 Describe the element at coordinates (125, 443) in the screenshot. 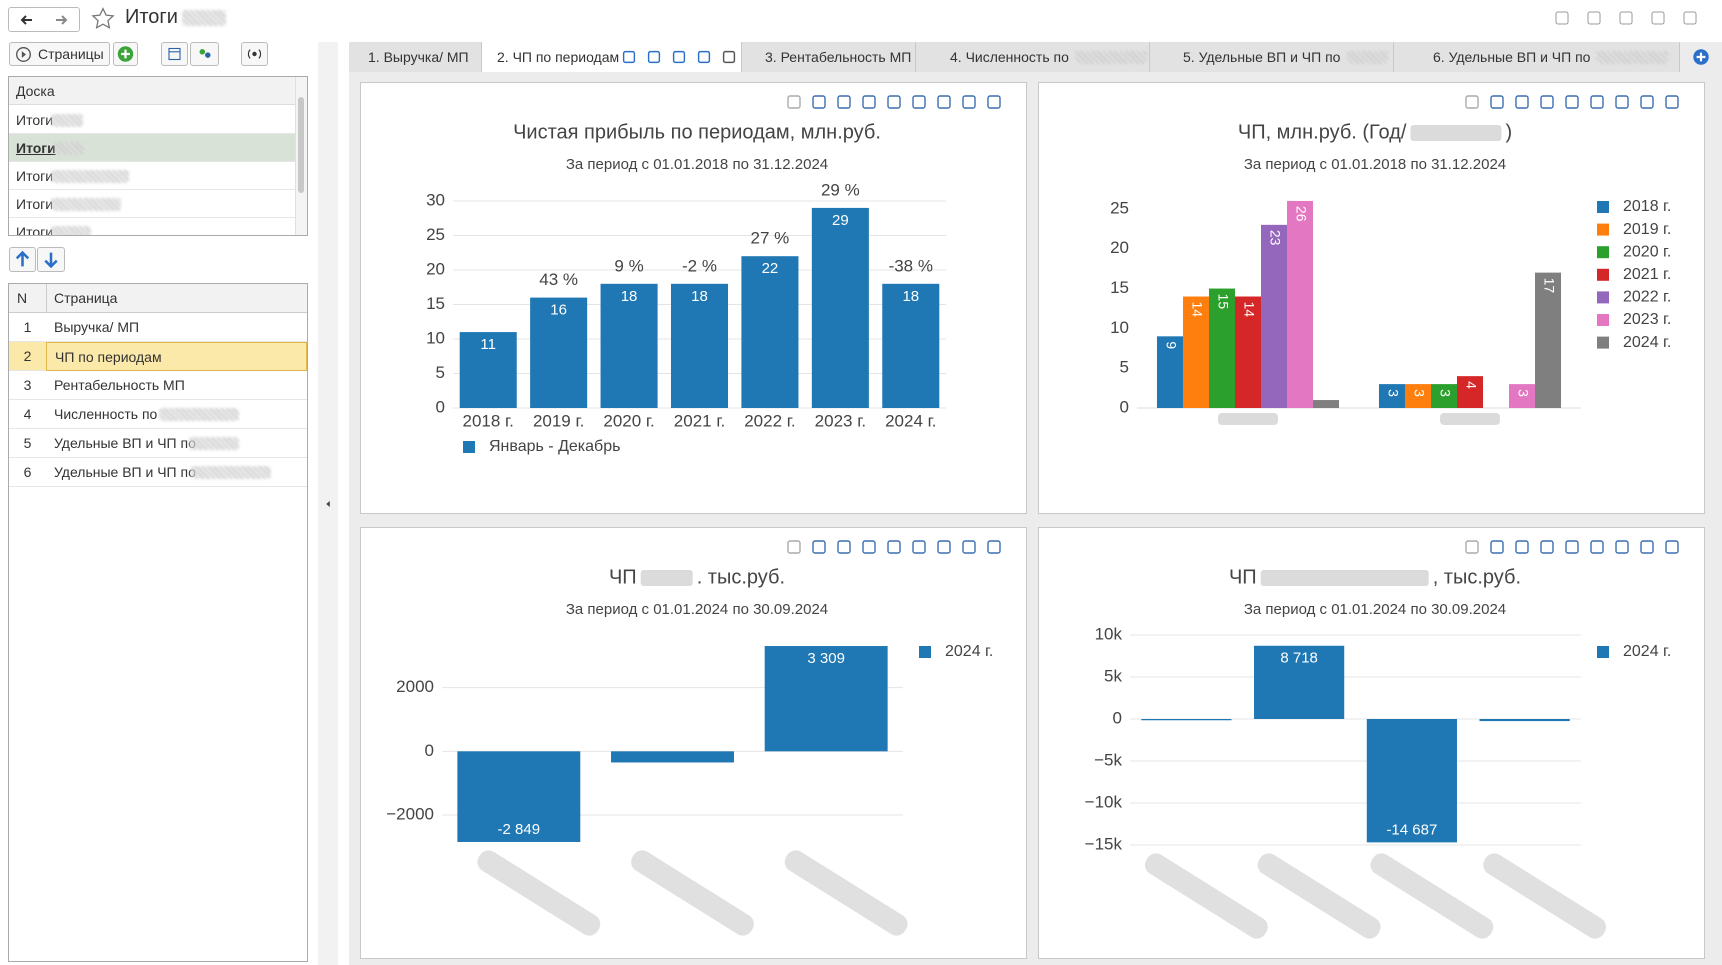

I see `row-name: Удельные ВП и ЧП по` at that location.